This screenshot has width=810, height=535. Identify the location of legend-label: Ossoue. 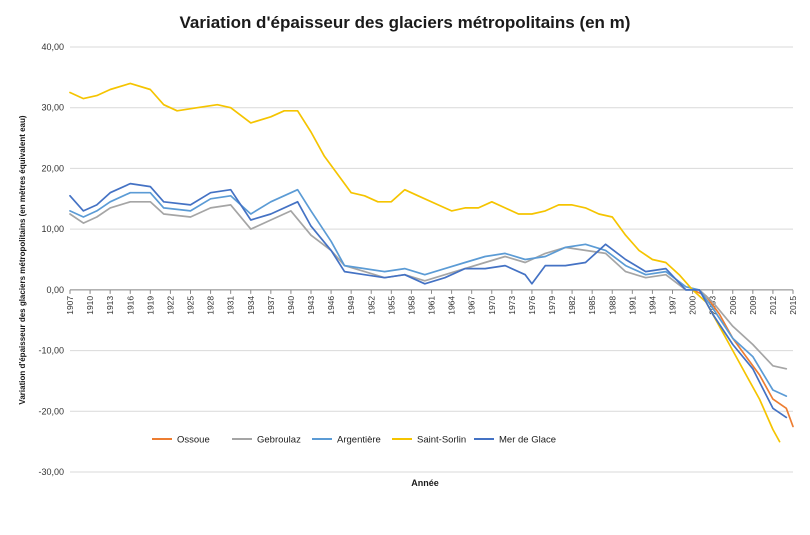
(193, 440).